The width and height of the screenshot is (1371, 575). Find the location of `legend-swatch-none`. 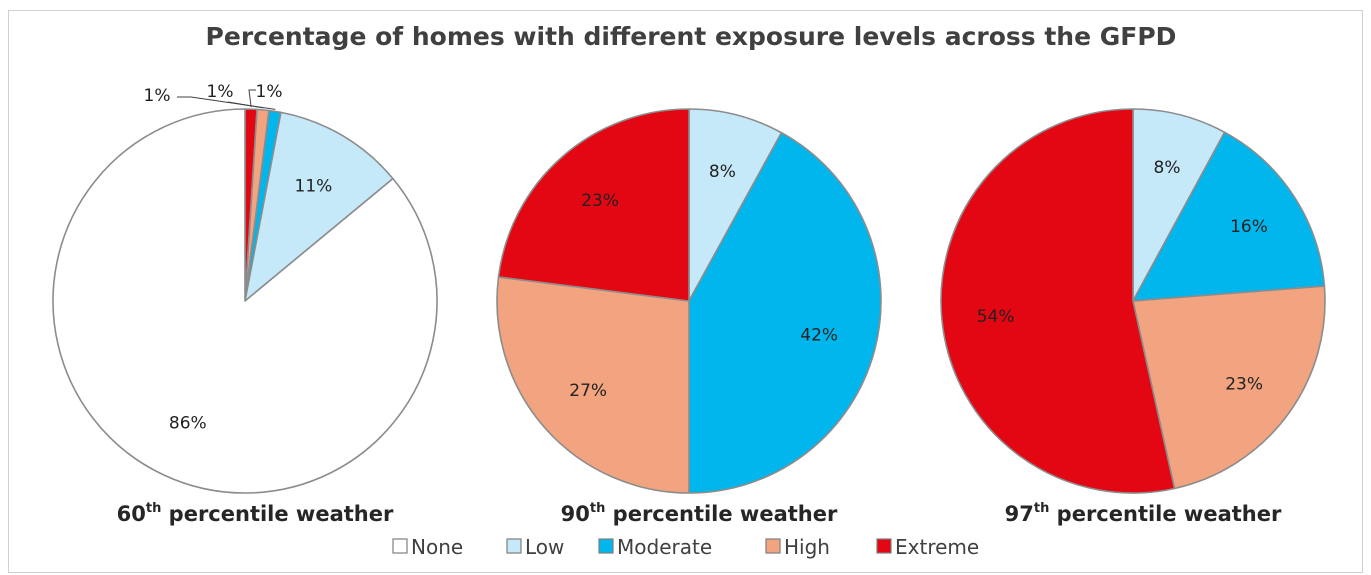

legend-swatch-none is located at coordinates (400, 546).